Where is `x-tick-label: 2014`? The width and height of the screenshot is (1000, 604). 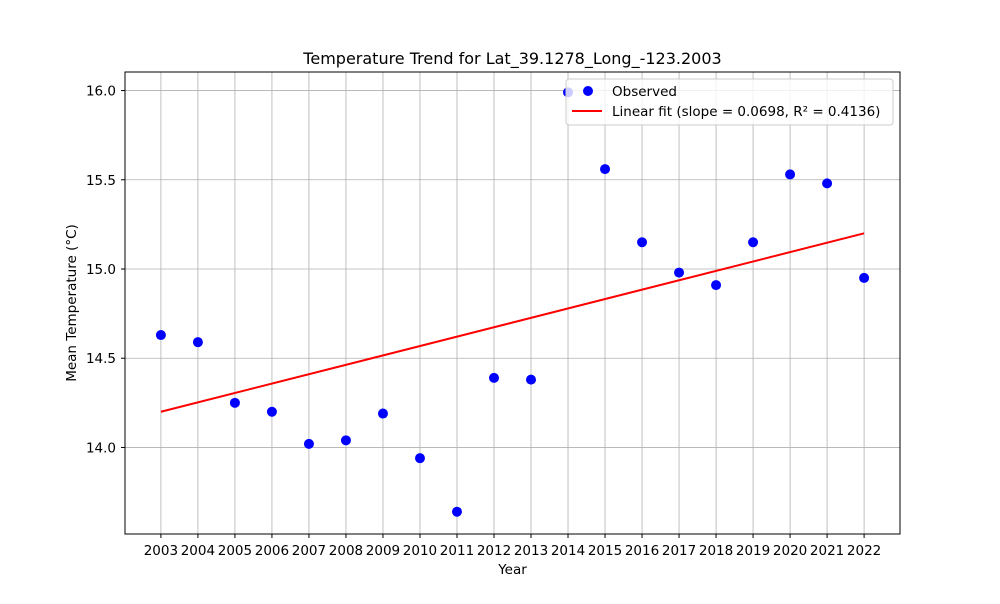
x-tick-label: 2014 is located at coordinates (568, 551).